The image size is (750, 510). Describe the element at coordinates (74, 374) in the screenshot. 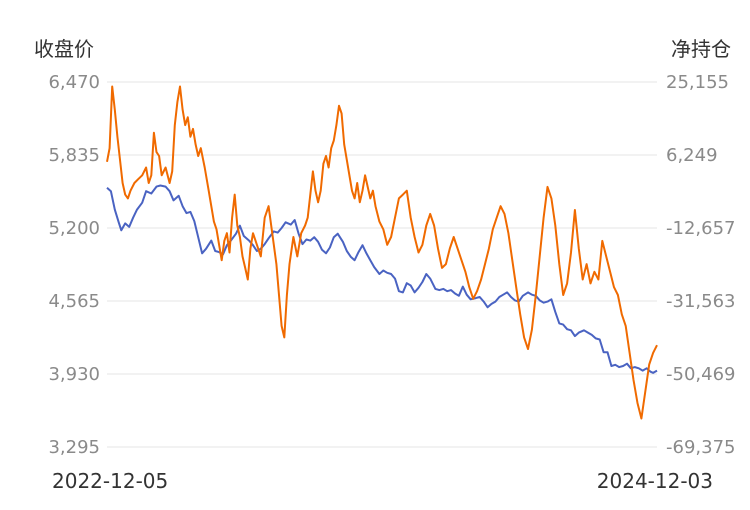

I see `left-tick-label: 3,930` at that location.